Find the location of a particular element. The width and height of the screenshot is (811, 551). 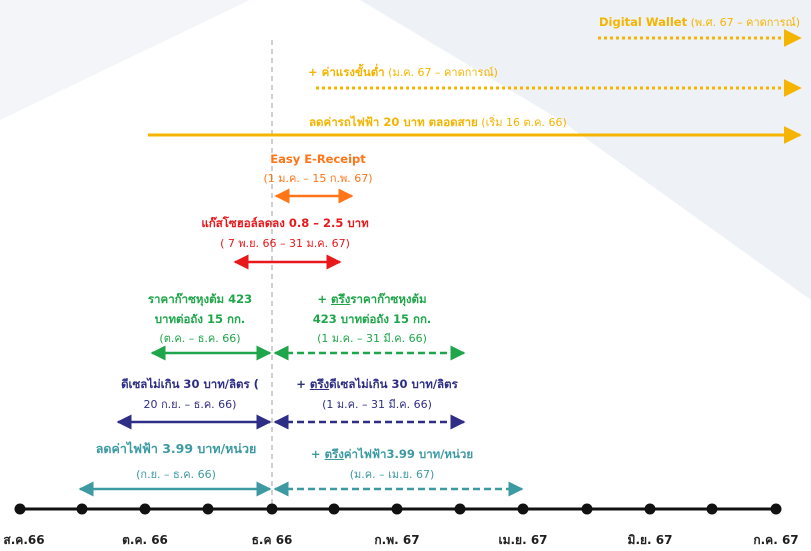

easy-receipt-title: Easy E-Receipt is located at coordinates (318, 159).